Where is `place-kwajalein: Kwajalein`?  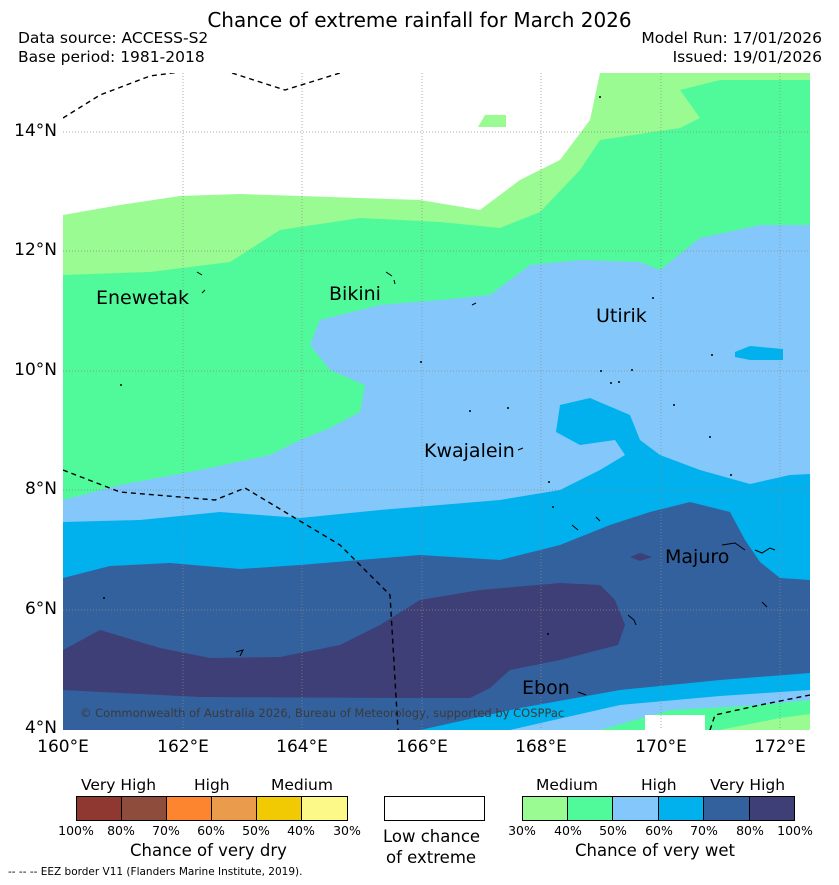 place-kwajalein: Kwajalein is located at coordinates (469, 451).